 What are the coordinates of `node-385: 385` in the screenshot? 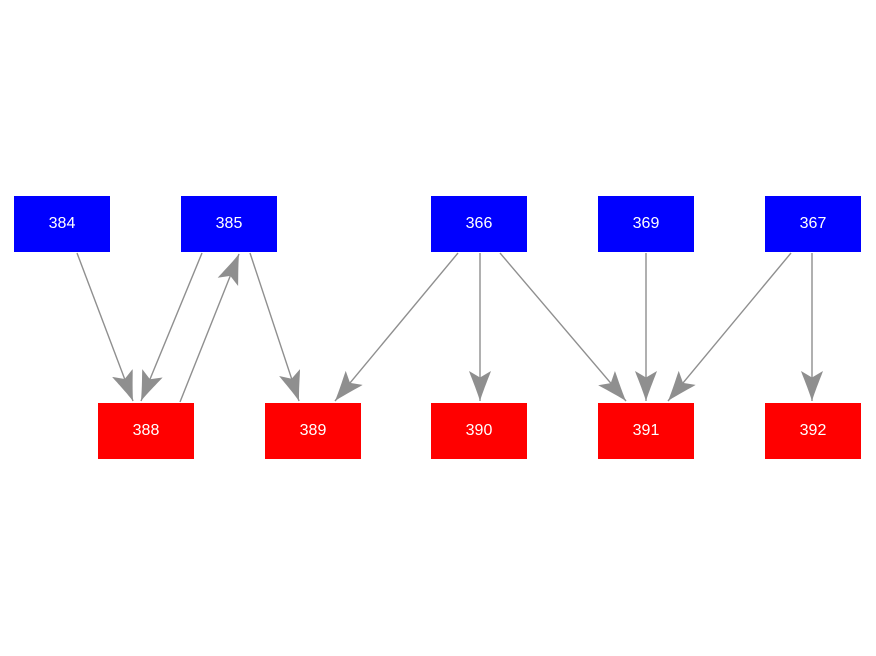 It's located at (229, 224).